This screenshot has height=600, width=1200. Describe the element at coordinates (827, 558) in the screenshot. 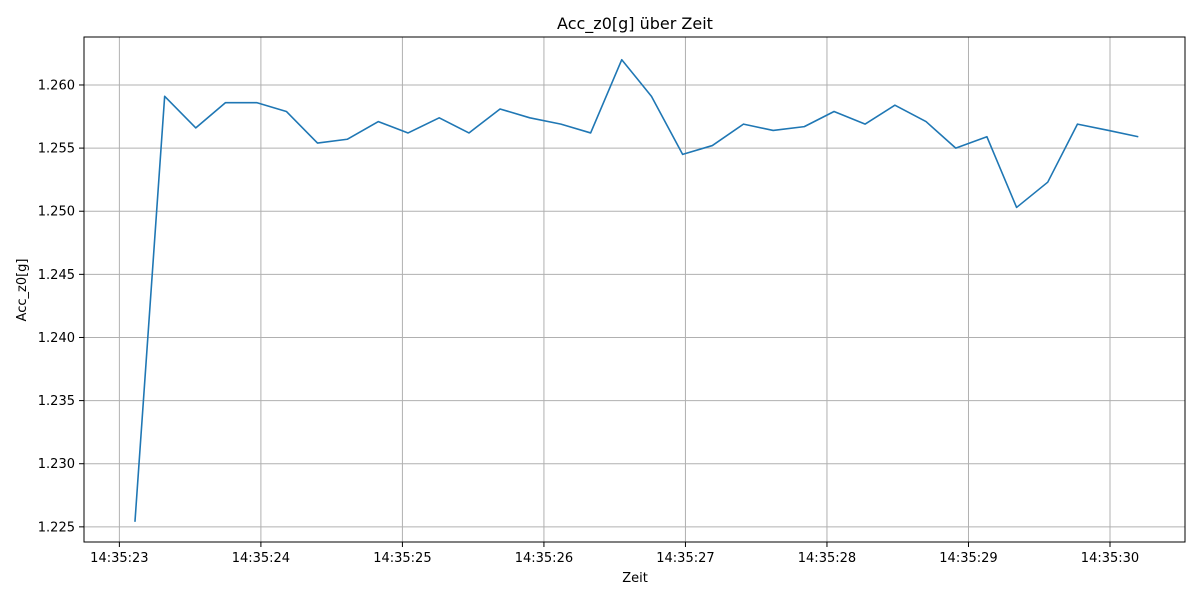

I see `x-tick-label: 14:35:28` at that location.